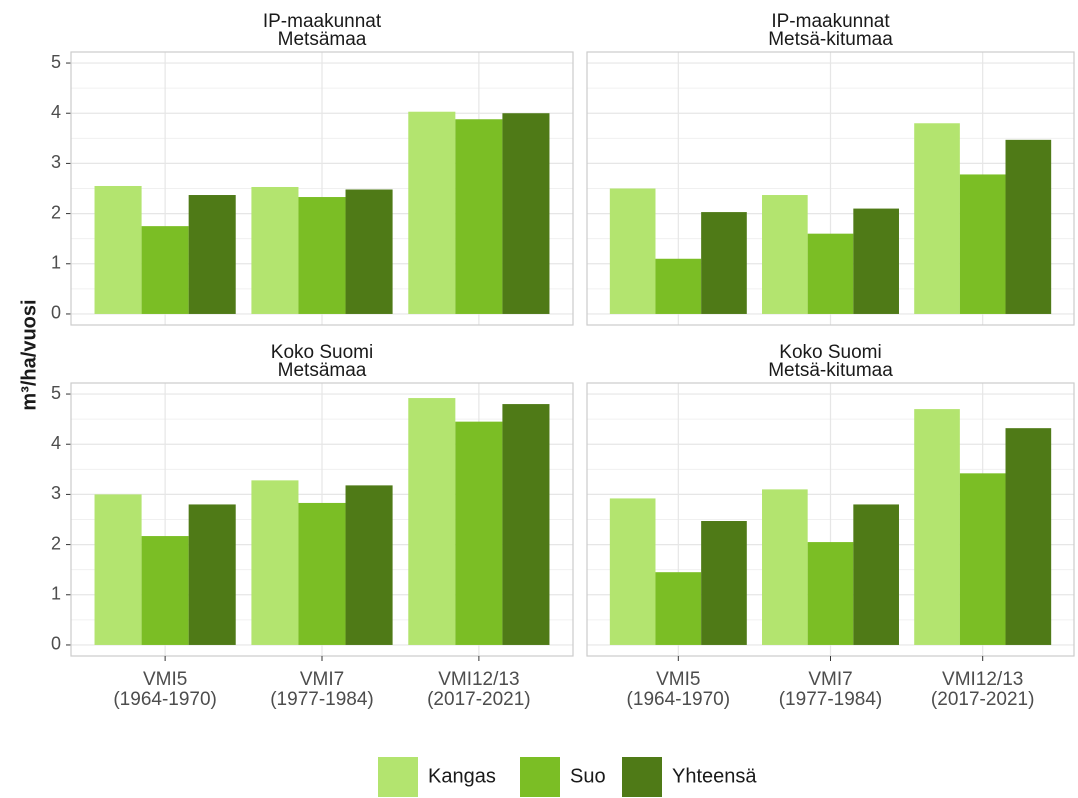 The width and height of the screenshot is (1078, 798). What do you see at coordinates (714, 776) in the screenshot?
I see `legend-label: Yhteensä` at bounding box center [714, 776].